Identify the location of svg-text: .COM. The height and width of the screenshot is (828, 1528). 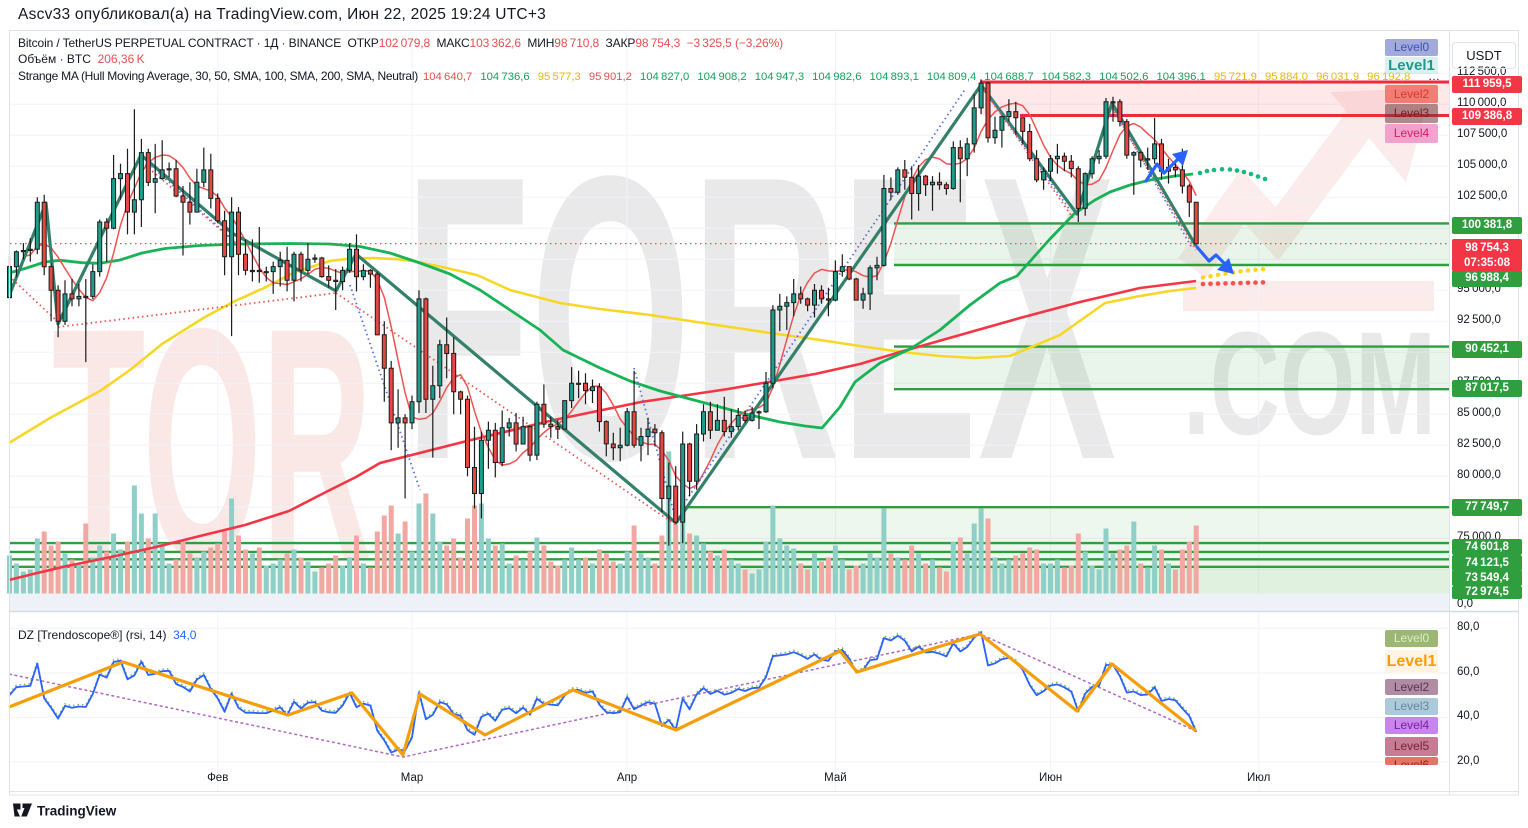
(1309, 384).